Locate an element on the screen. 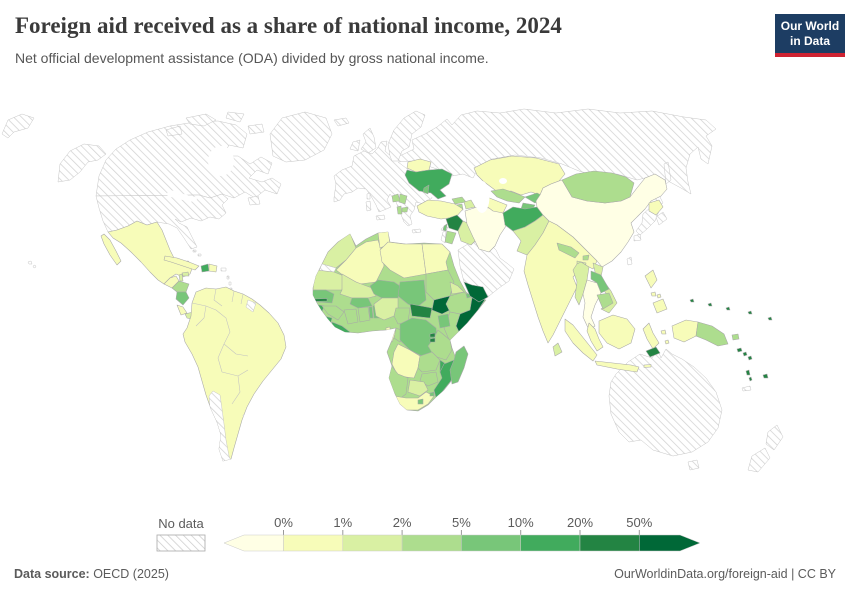  legend-swatch-50plus is located at coordinates (670, 543).